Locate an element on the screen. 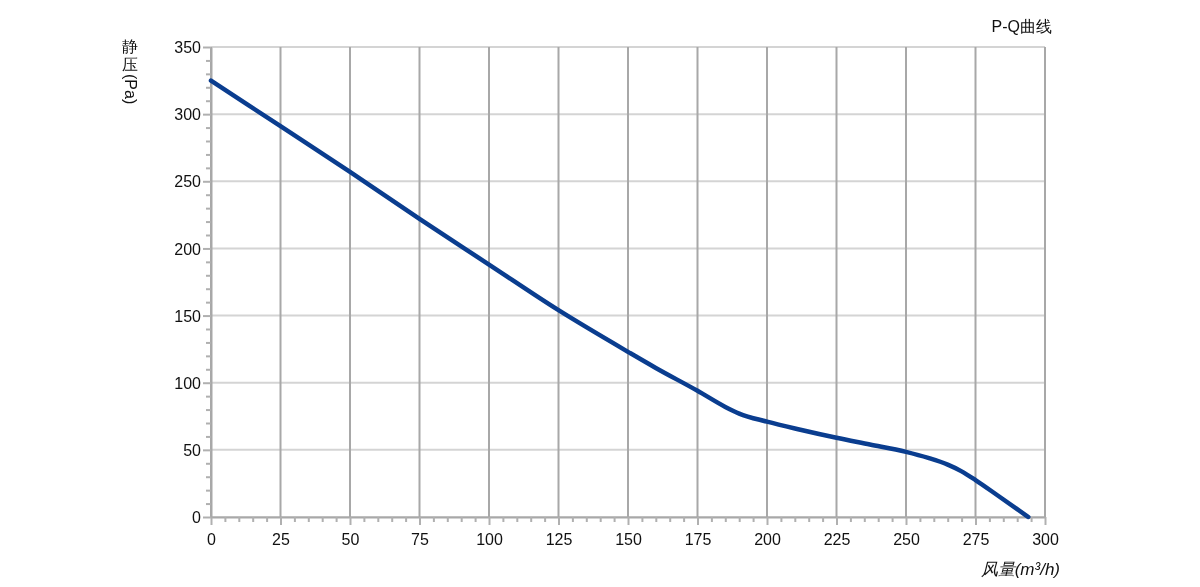 Image resolution: width=1200 pixels, height=587 pixels. x-tick-label: 100 is located at coordinates (489, 539).